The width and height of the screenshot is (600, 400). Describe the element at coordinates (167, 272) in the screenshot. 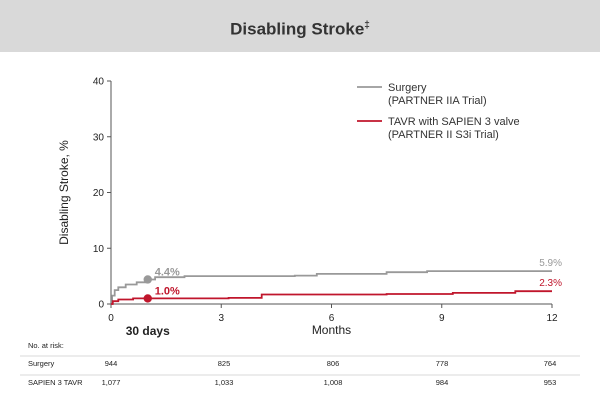

I see `surgery-30day-label: 4.4%` at that location.